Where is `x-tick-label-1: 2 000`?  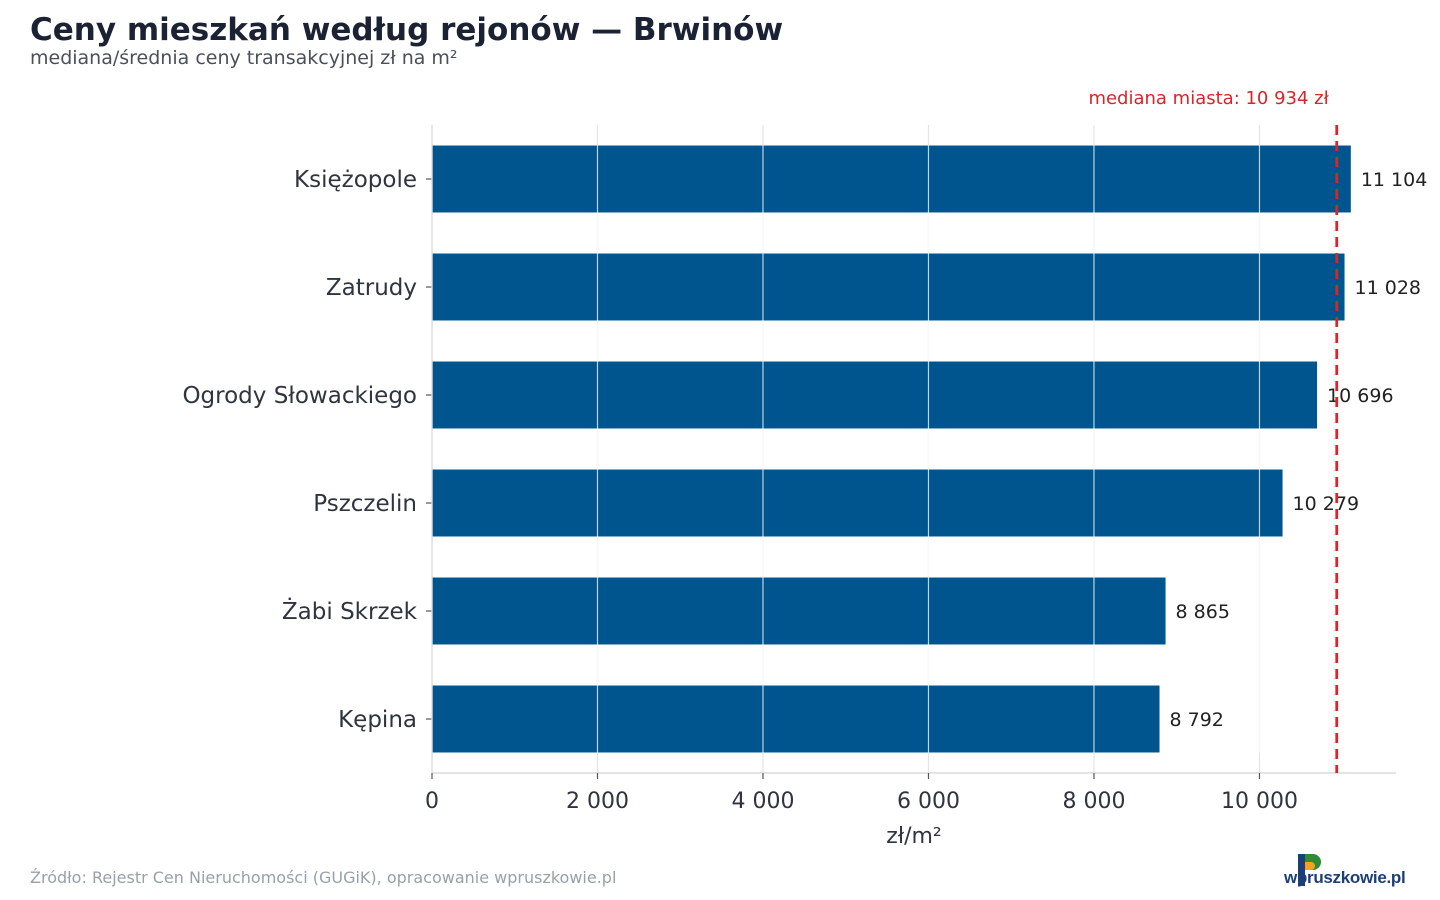 x-tick-label-1: 2 000 is located at coordinates (597, 801).